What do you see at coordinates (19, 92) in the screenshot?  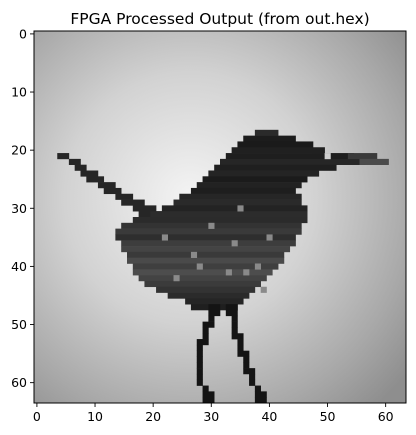 I see `y-tick-label: 10` at bounding box center [19, 92].